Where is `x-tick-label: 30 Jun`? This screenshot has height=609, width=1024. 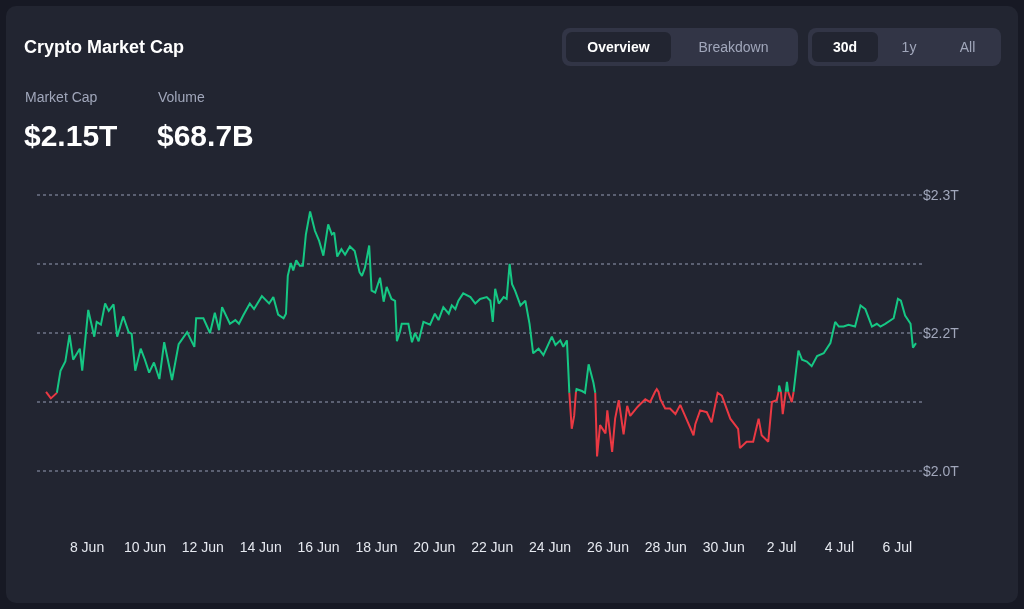 x-tick-label: 30 Jun is located at coordinates (723, 547).